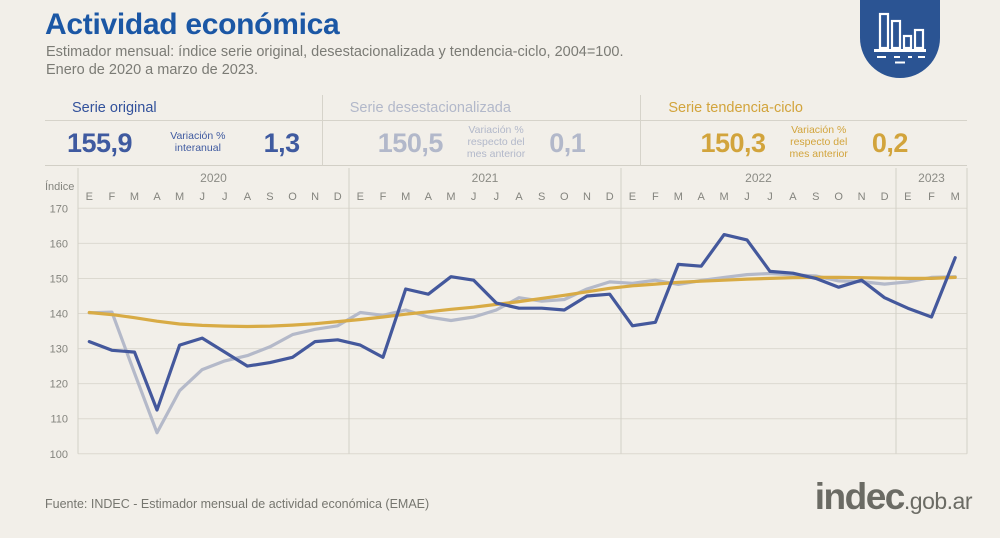  I want to click on indec-badge, so click(900, 39).